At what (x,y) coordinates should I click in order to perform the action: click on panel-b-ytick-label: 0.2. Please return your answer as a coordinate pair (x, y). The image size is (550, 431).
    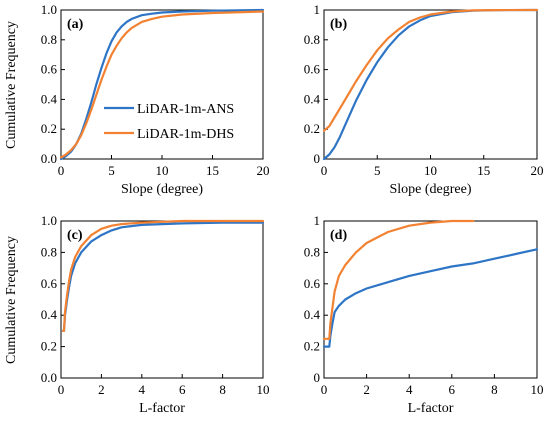
    Looking at the image, I should click on (312, 128).